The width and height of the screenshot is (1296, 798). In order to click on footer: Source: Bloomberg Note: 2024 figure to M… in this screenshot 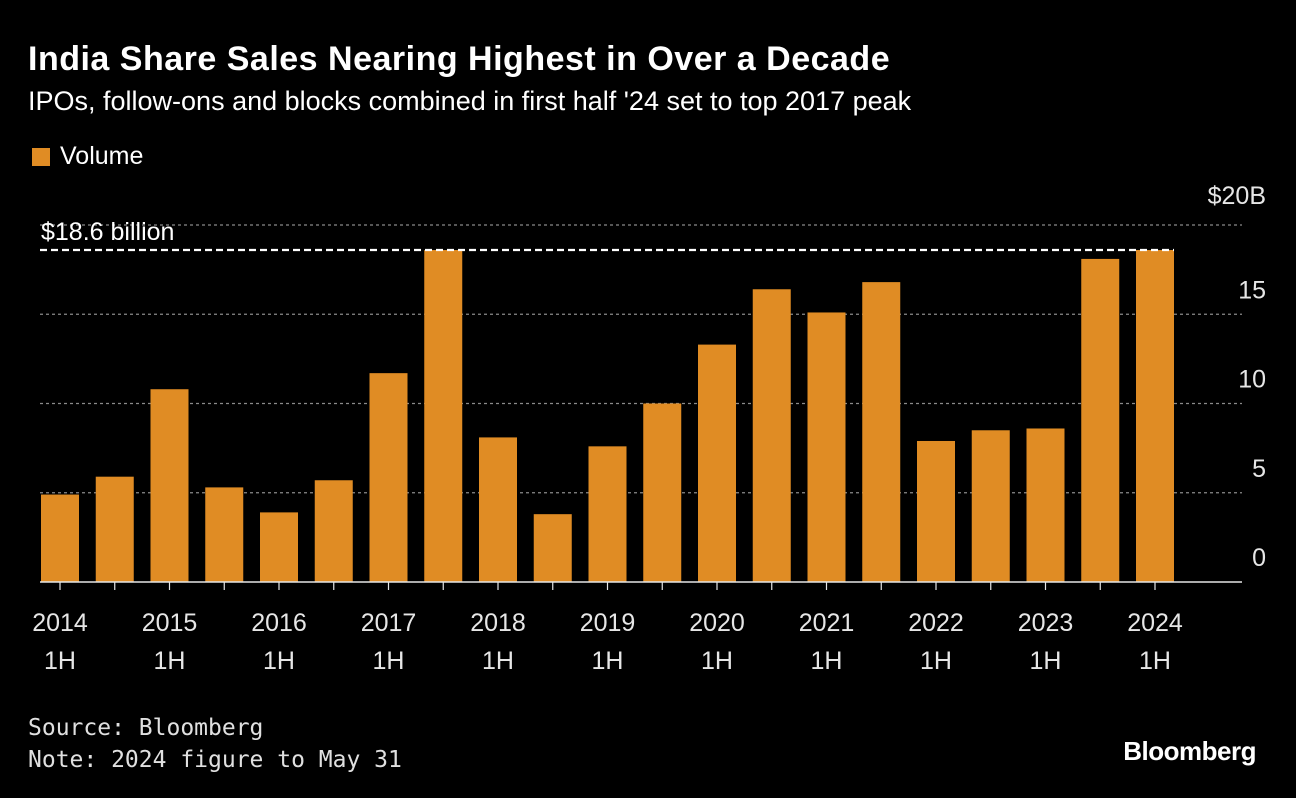, I will do `click(215, 744)`.